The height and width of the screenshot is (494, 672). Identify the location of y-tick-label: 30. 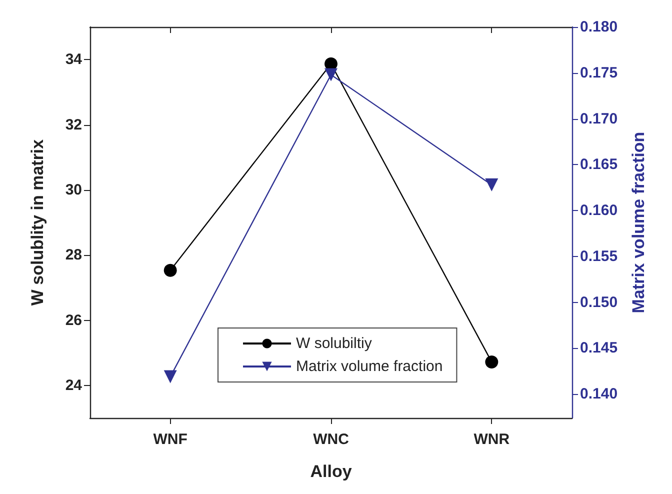
(73, 189).